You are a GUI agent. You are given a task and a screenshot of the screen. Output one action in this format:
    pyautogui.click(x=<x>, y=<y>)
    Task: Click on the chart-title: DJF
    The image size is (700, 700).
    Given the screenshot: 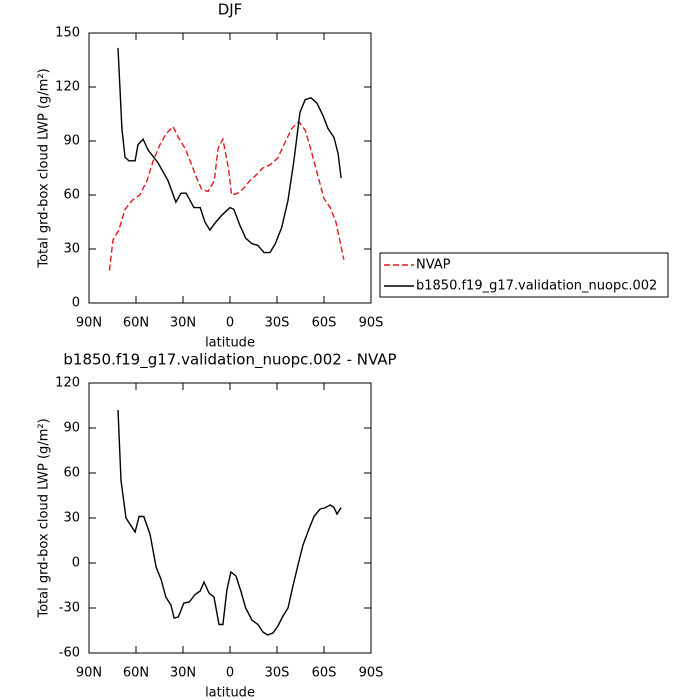 What is the action you would take?
    pyautogui.click(x=230, y=10)
    